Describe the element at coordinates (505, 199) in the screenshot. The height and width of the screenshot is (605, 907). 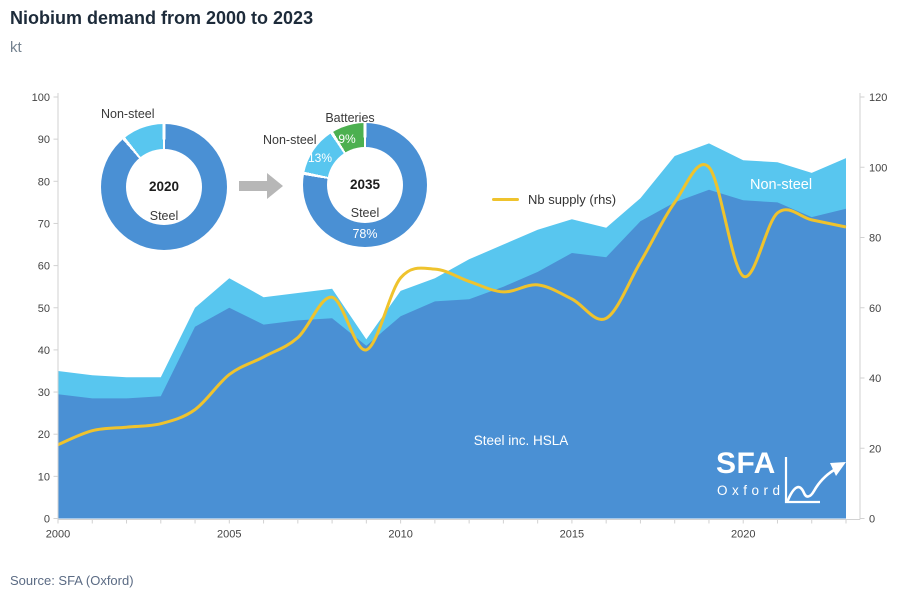
I see `supply-line-swatch` at that location.